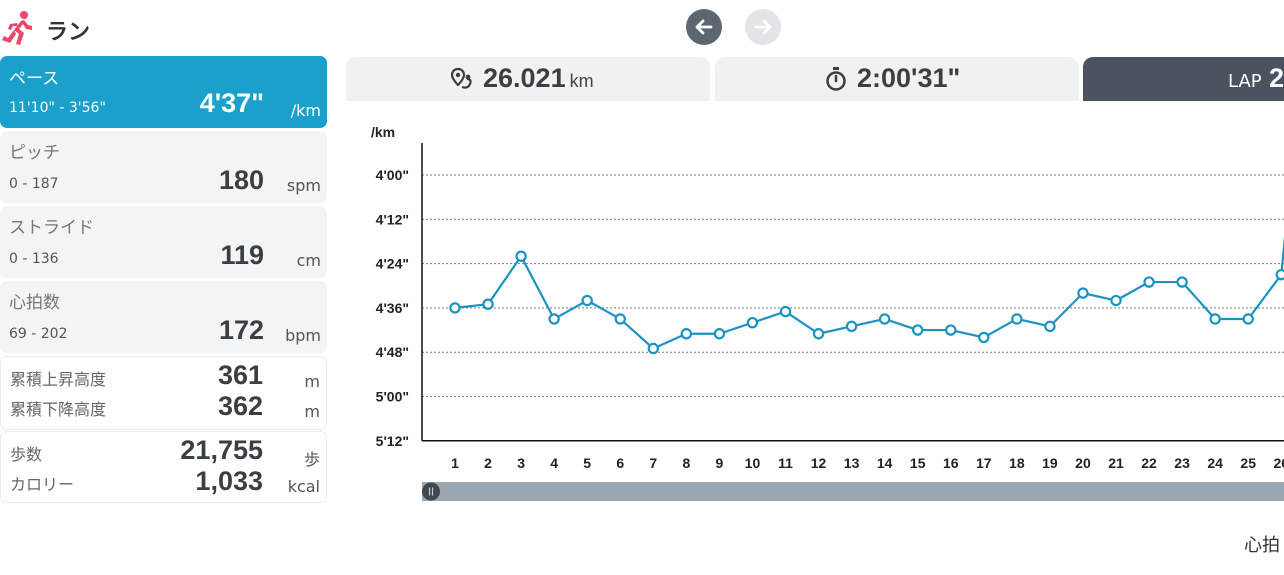 This screenshot has height=575, width=1284. What do you see at coordinates (38, 334) in the screenshot?
I see `metric-range: 69 - 202` at bounding box center [38, 334].